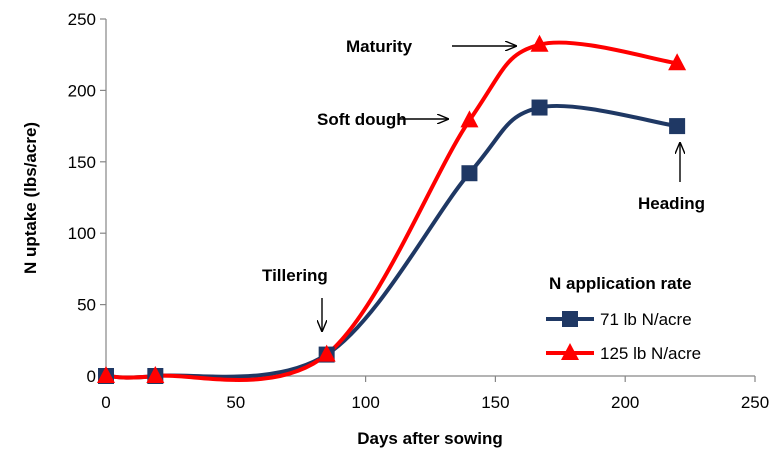  Describe the element at coordinates (105, 402) in the screenshot. I see `x-tick-label: 0` at that location.